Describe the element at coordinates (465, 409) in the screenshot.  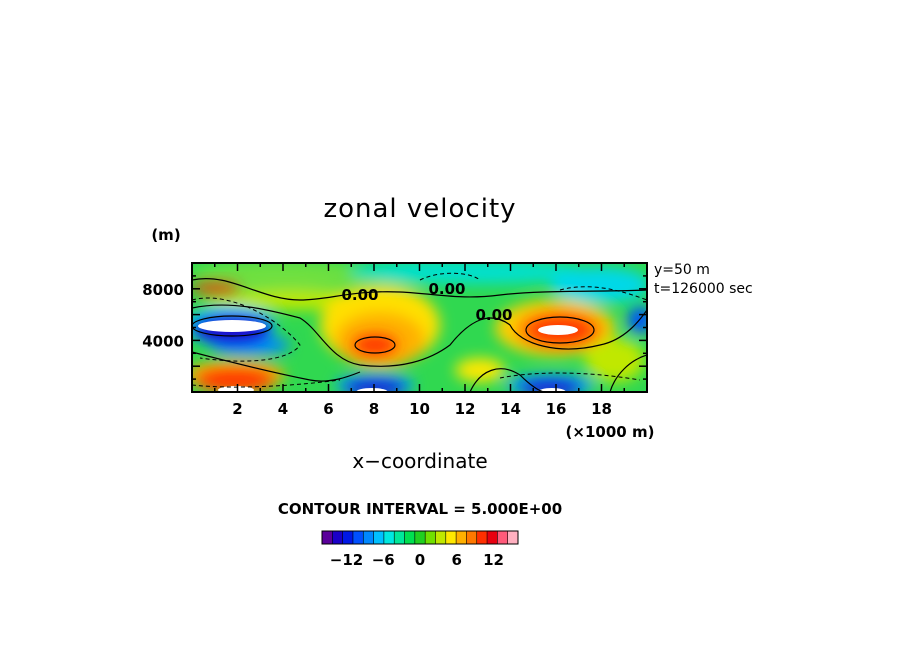
I see `x-tick-label: 12` at that location.